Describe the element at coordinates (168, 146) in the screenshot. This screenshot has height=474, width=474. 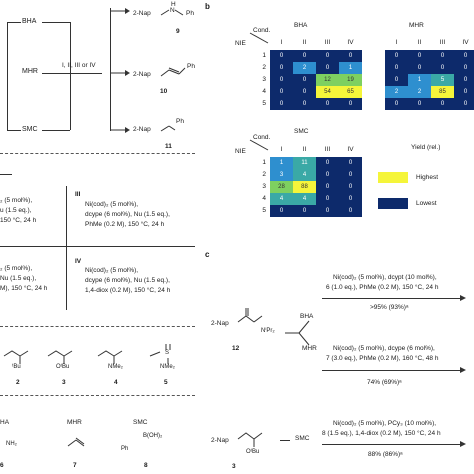
I see `product-11-number: 11` at that location.